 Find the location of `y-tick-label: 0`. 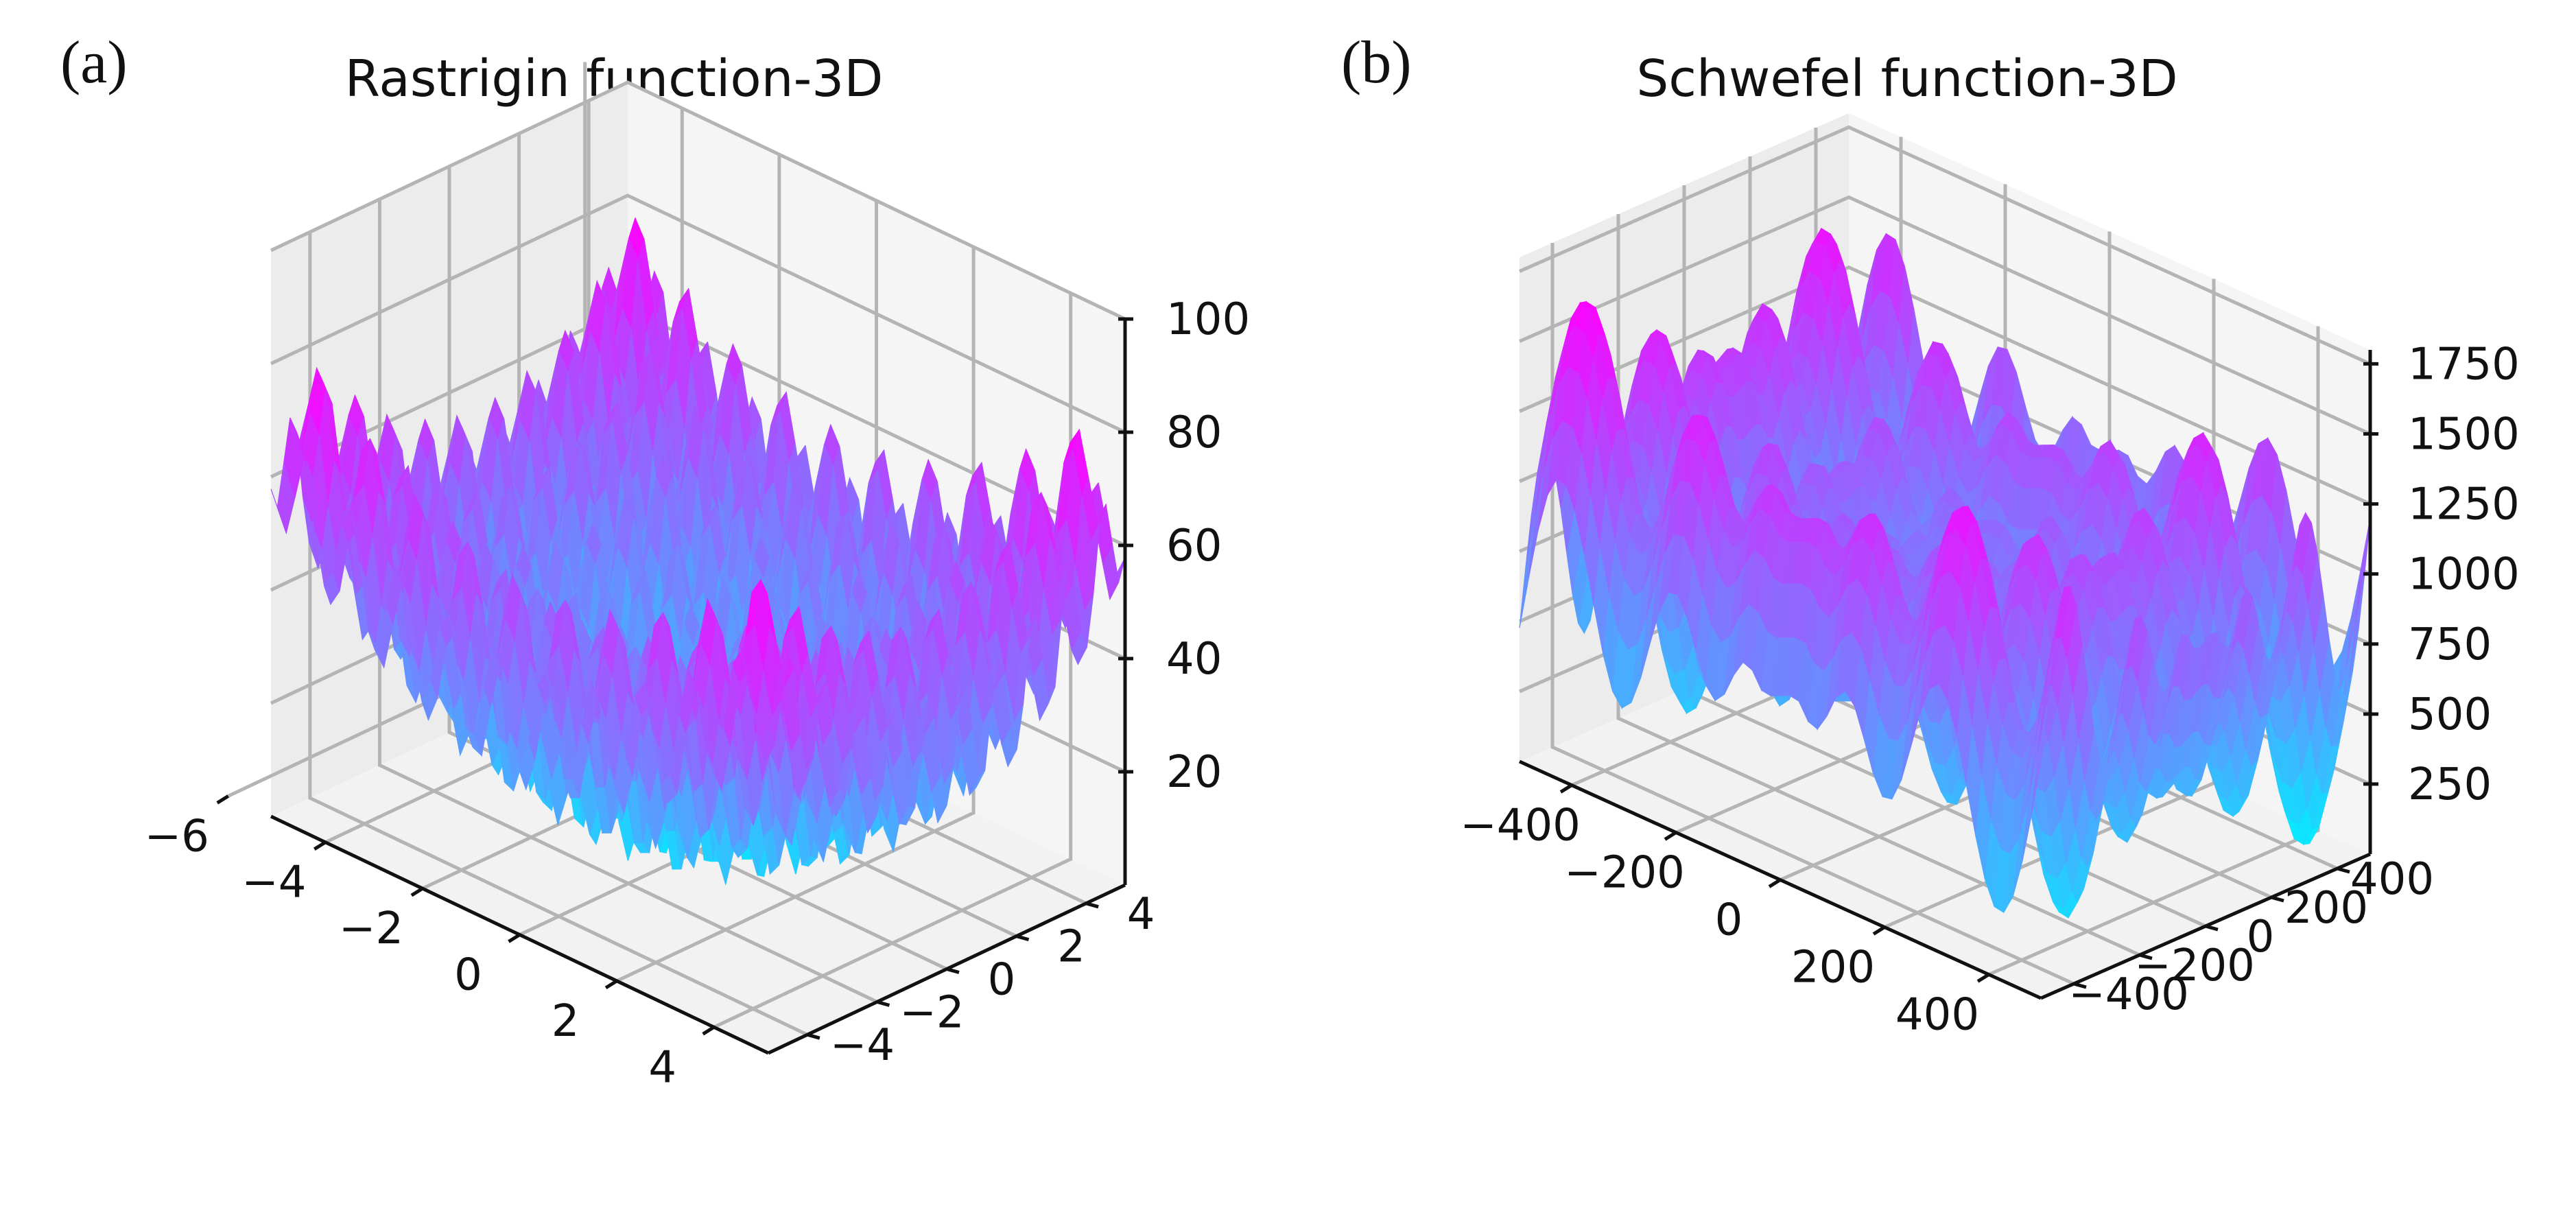

y-tick-label: 0 is located at coordinates (1002, 981).